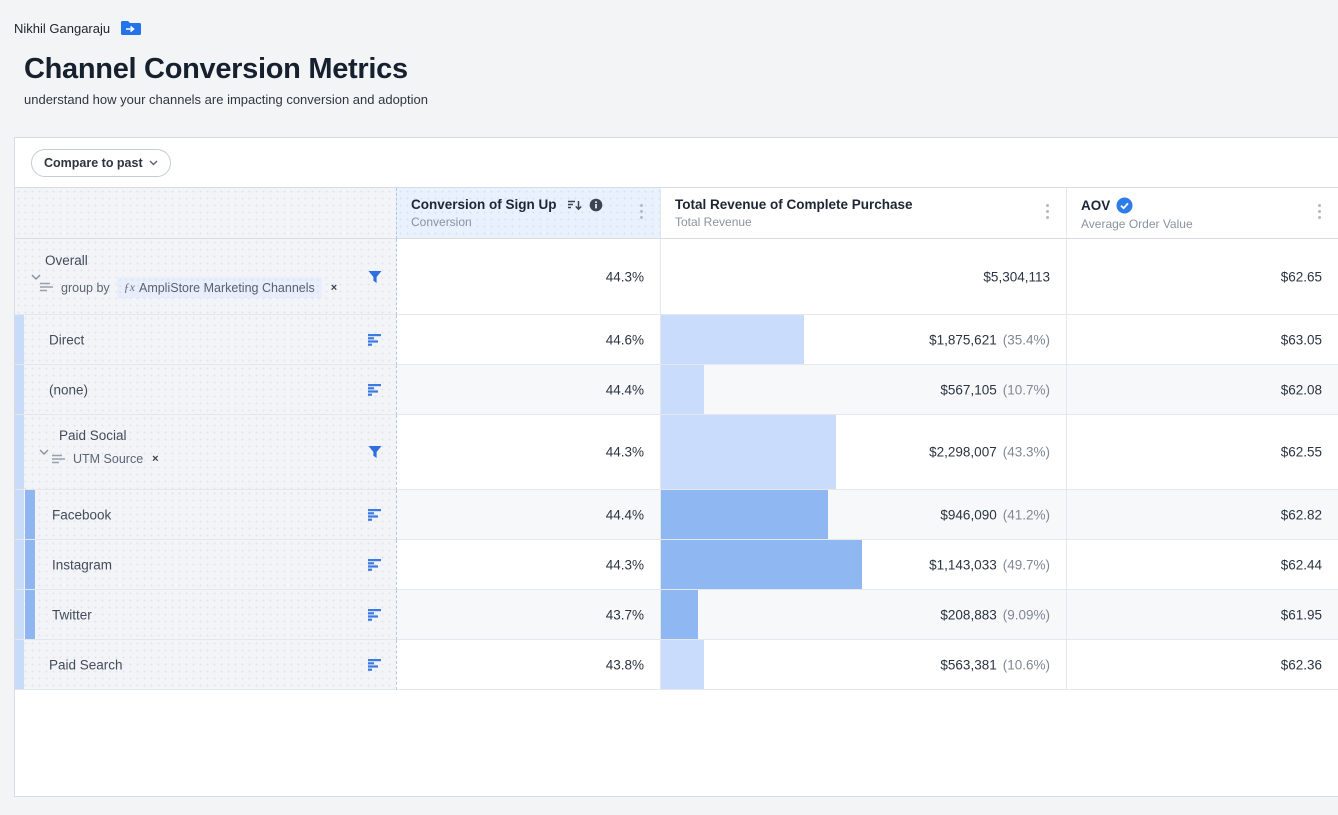 The width and height of the screenshot is (1338, 815). I want to click on cell-aov: $62.55, so click(1202, 452).